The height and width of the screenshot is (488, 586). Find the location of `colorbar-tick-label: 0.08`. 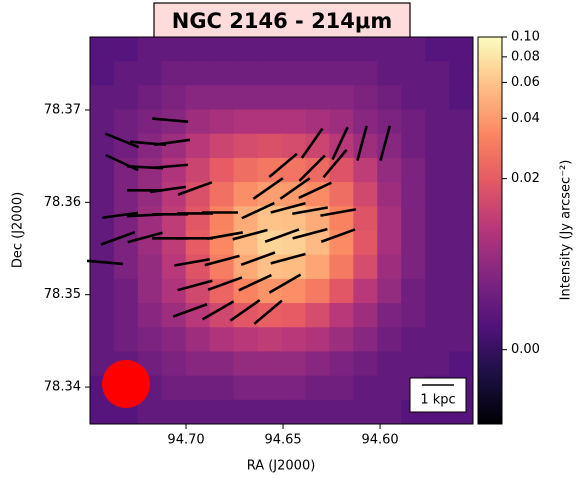

colorbar-tick-label: 0.08 is located at coordinates (525, 56).